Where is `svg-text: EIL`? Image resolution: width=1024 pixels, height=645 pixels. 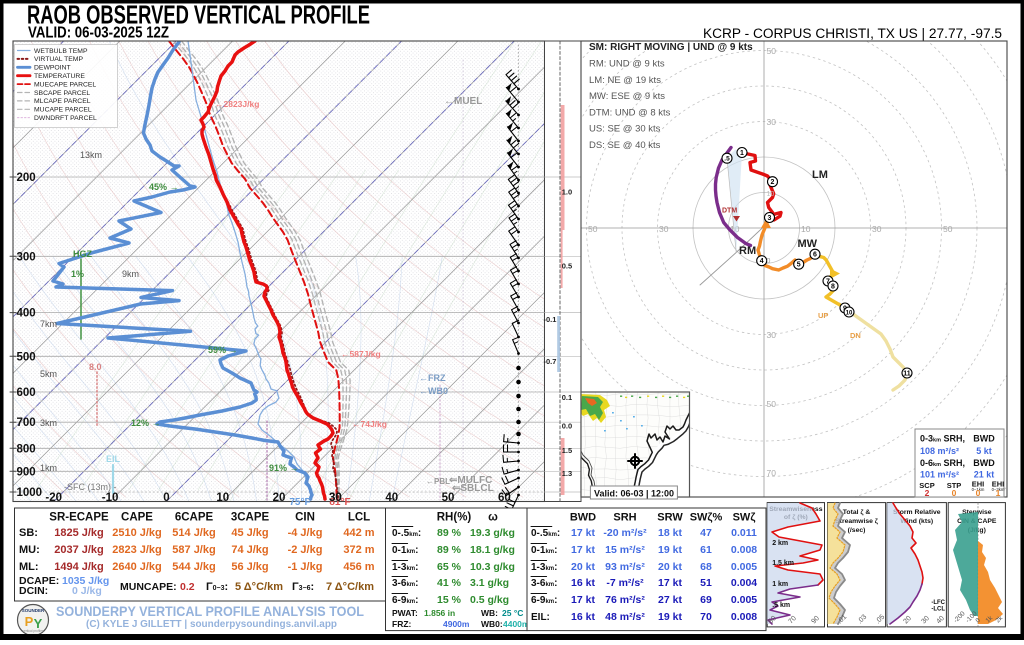
svg-text: EIL is located at coordinates (113, 459).